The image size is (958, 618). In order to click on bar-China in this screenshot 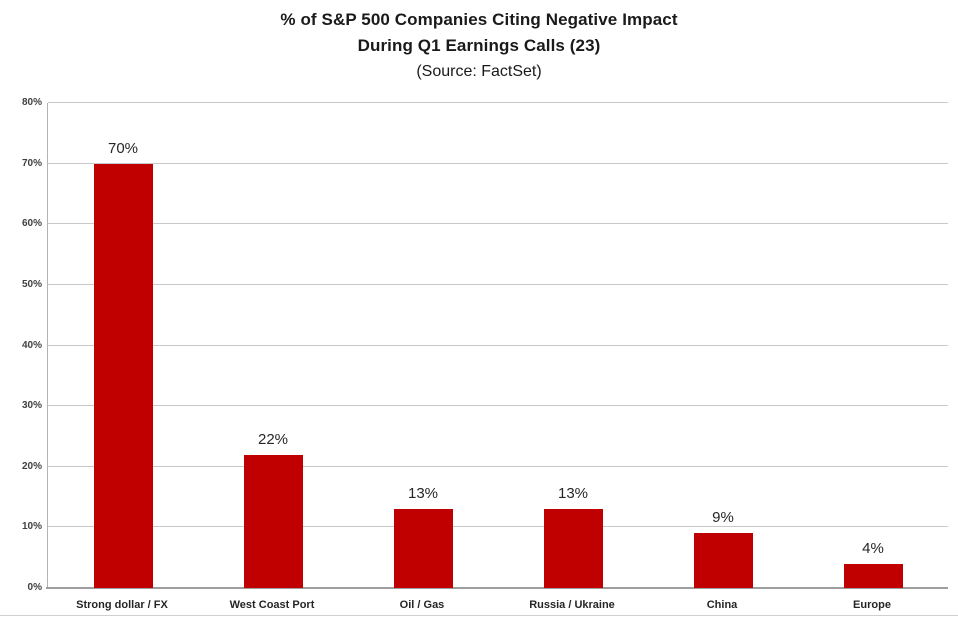, I will do `click(723, 560)`.